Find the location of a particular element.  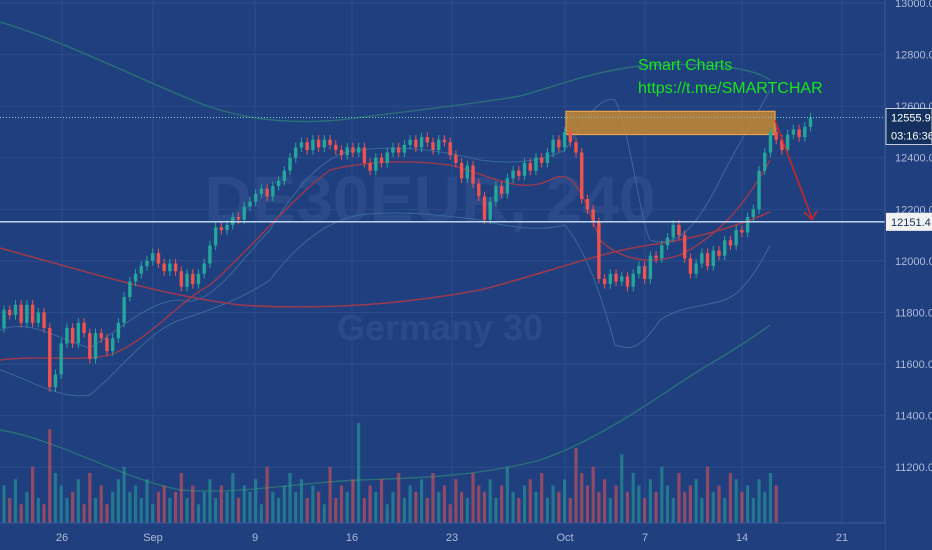

resistance-zone-box is located at coordinates (670, 123).